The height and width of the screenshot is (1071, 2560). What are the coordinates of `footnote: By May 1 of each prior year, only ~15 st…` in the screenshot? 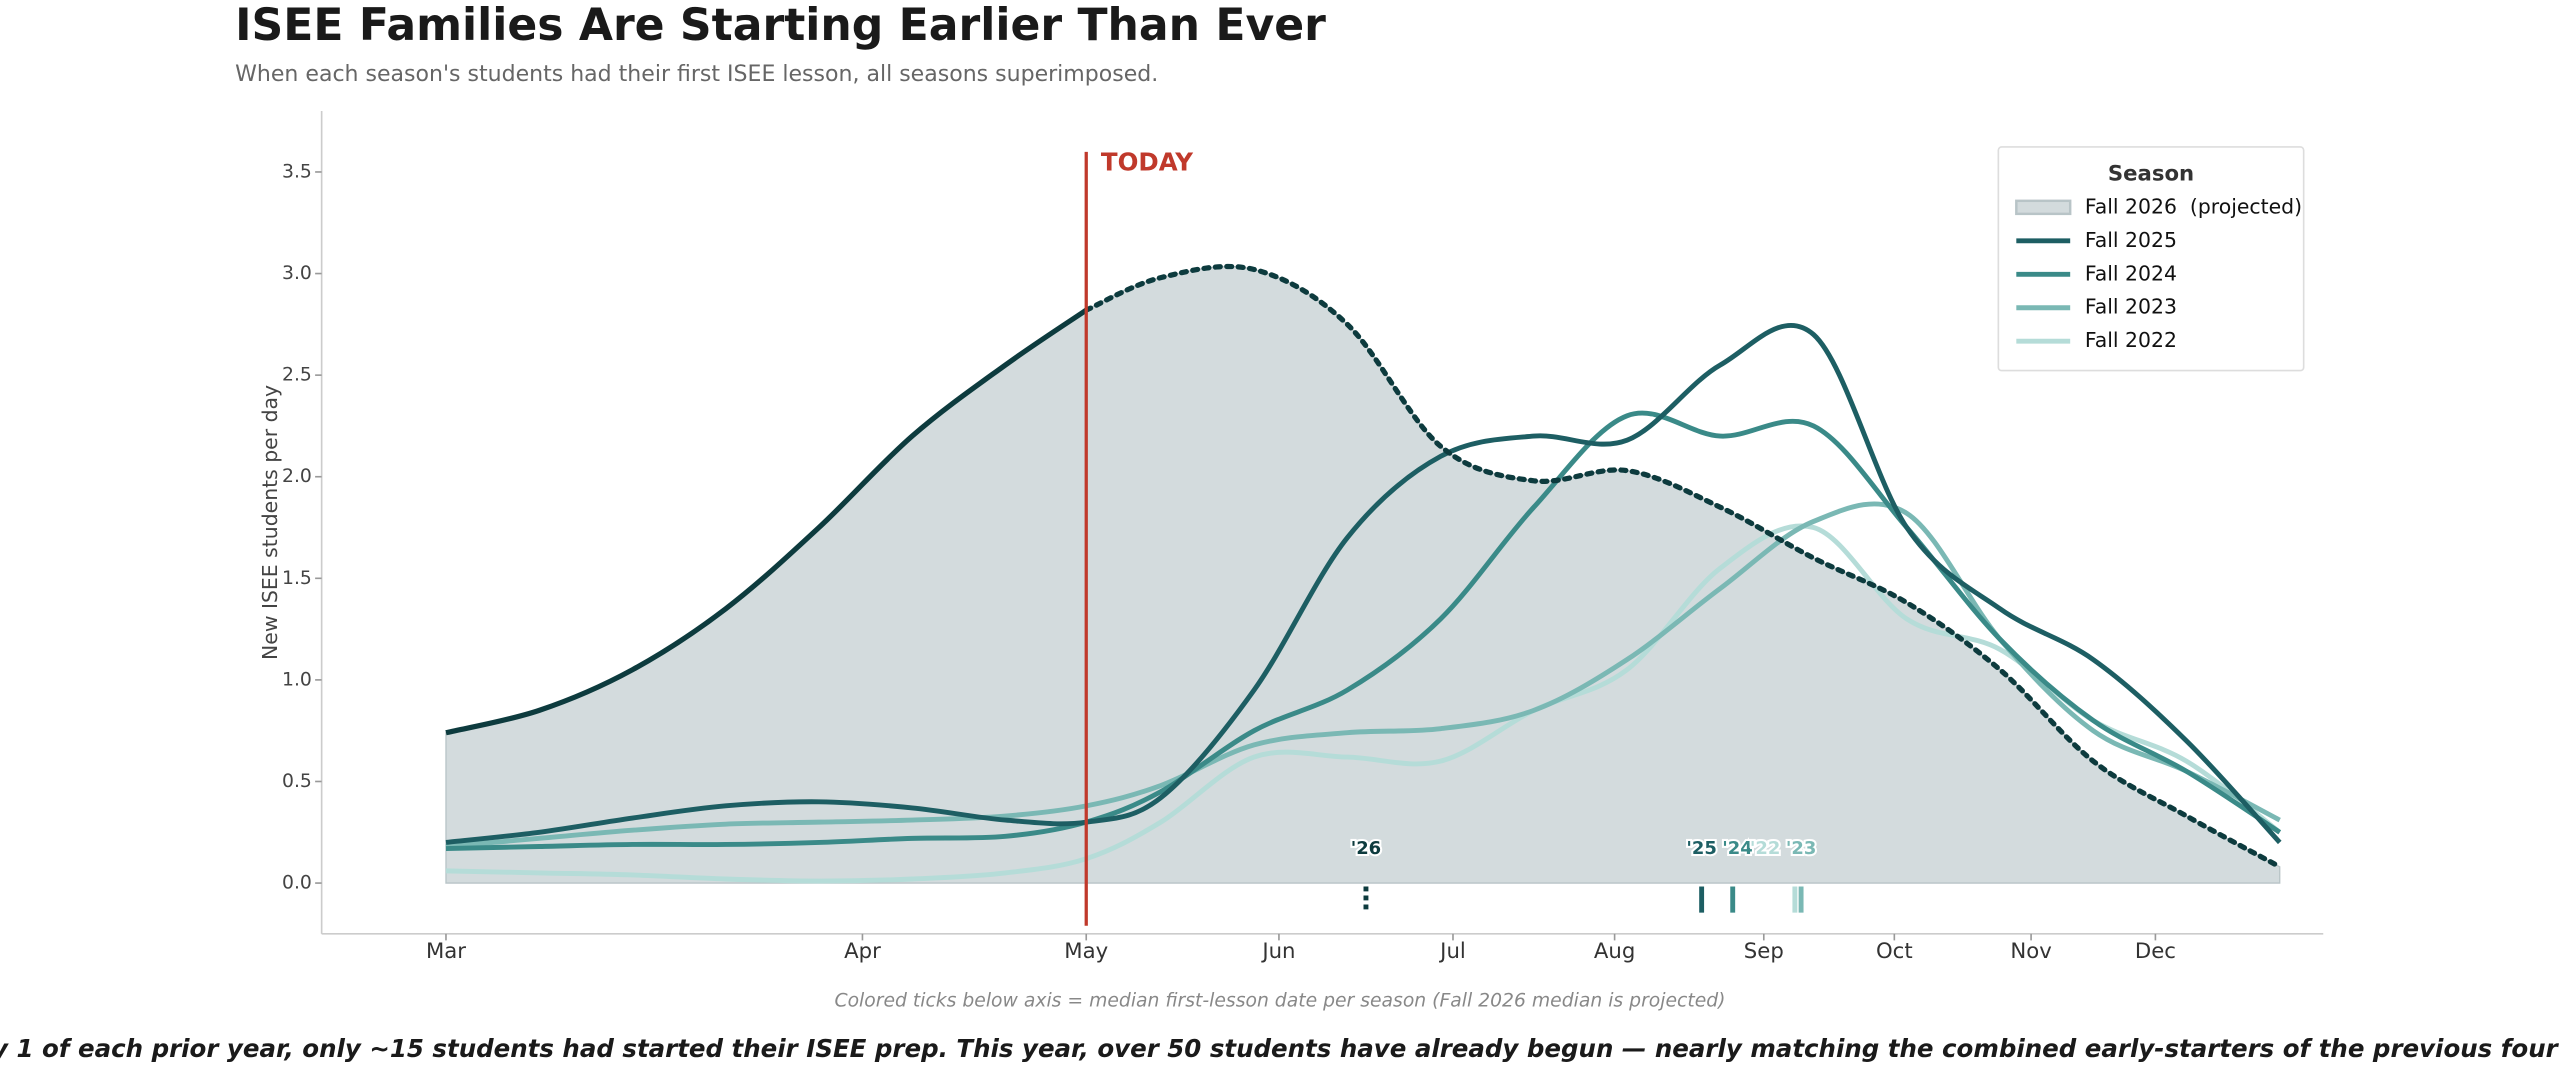 It's located at (1280, 1048).